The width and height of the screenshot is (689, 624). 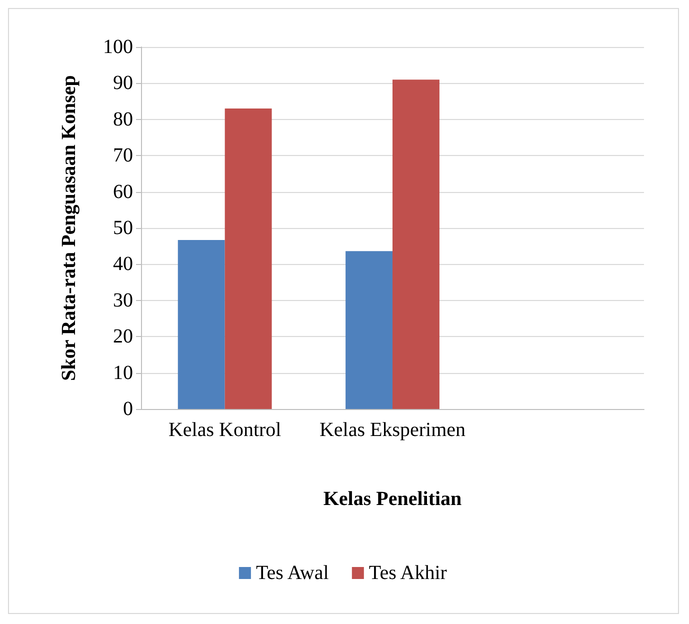 I want to click on y-tick-label: 30, so click(x=123, y=300).